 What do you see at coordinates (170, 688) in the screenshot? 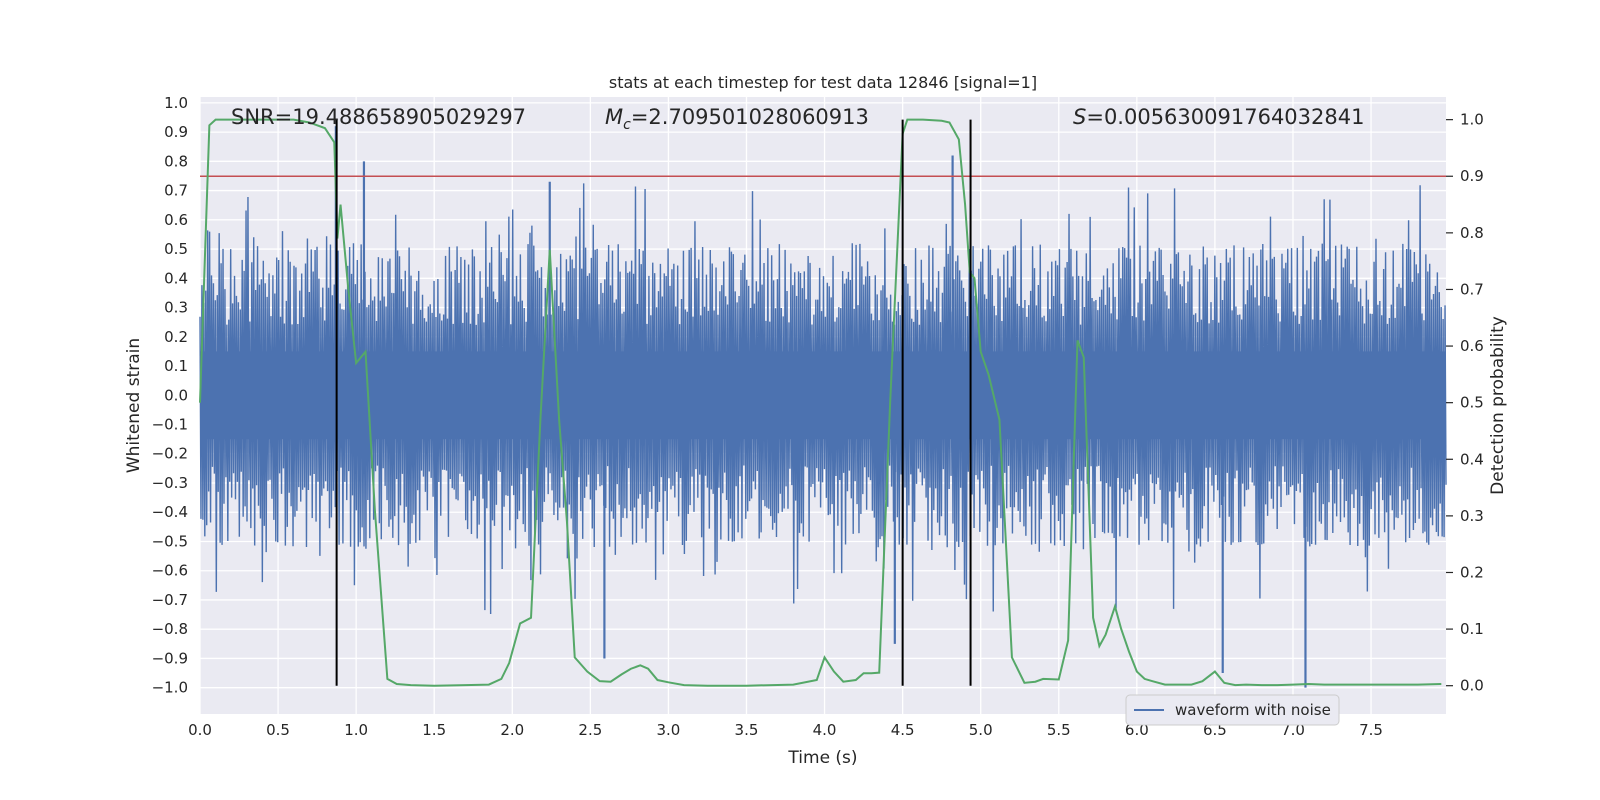
I see `y-tick-label: −1.0` at bounding box center [170, 688].